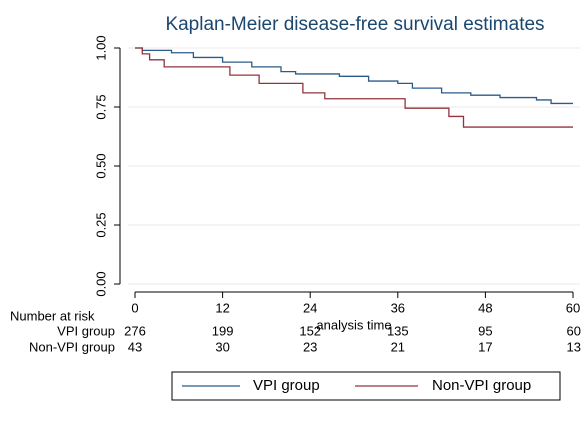 The height and width of the screenshot is (424, 588). I want to click on risk-value: 60, so click(574, 330).